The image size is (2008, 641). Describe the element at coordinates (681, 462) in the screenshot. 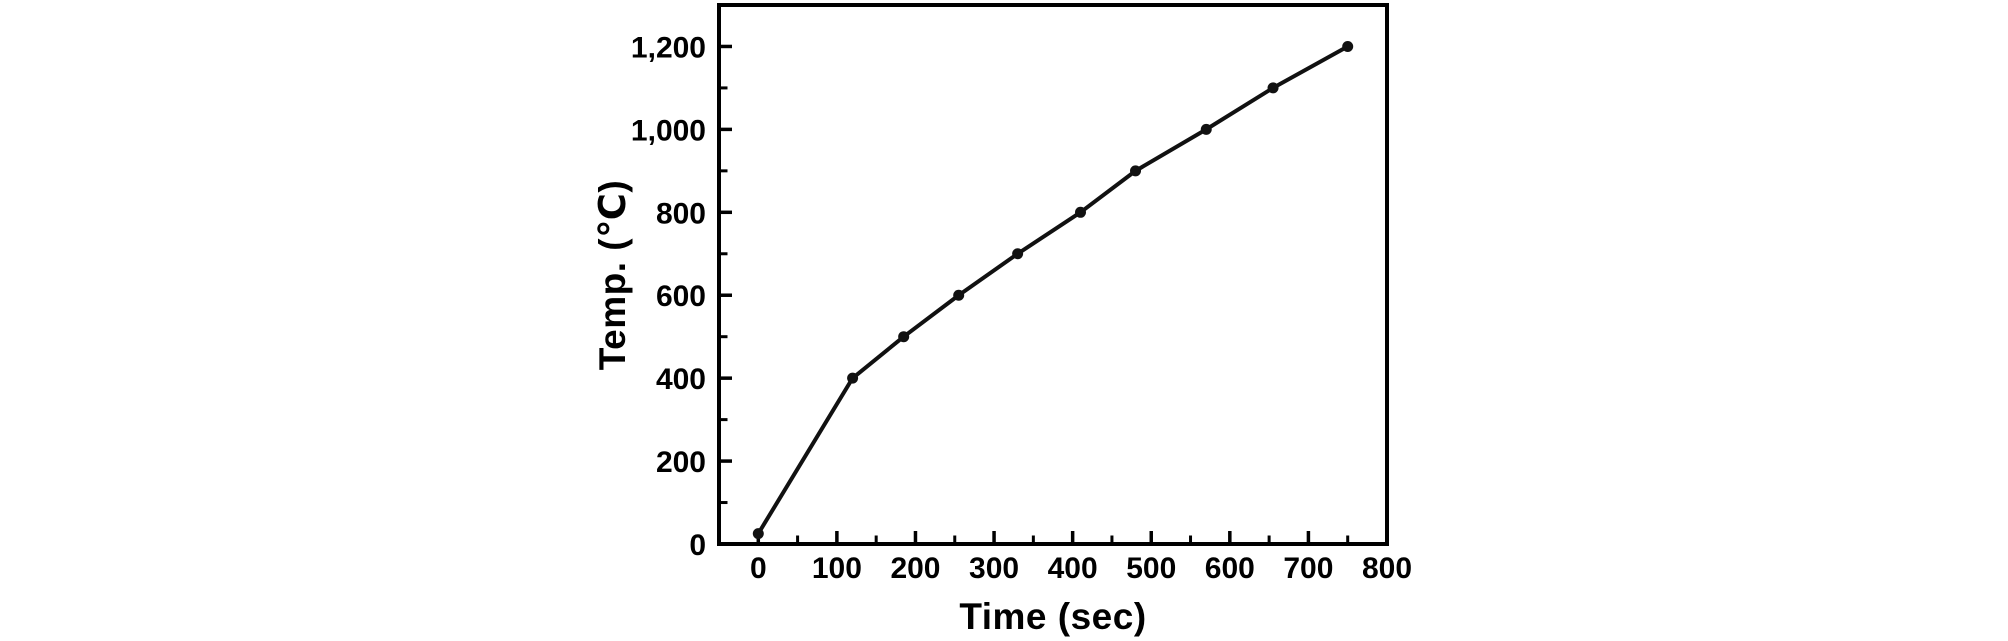

I see `y-tick-label: 200` at that location.